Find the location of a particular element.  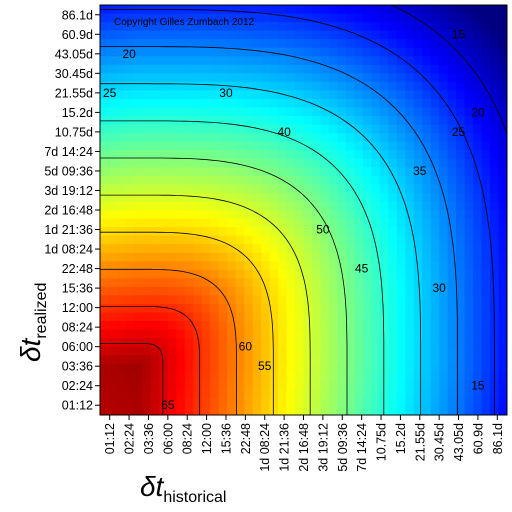

contour-label-text: 30 is located at coordinates (439, 288).